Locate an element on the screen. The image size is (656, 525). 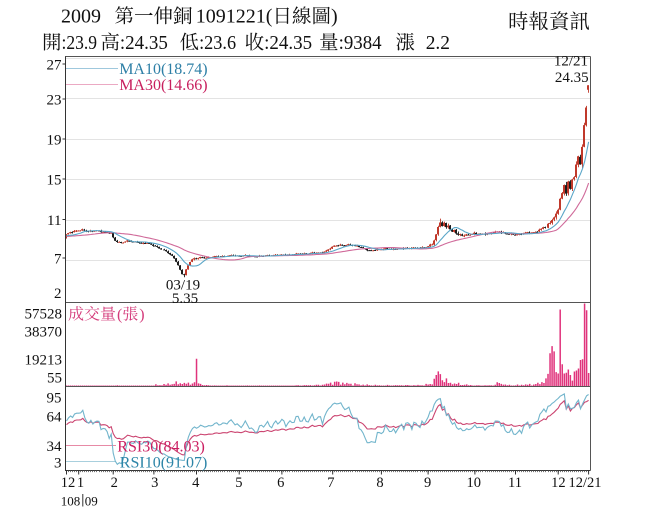
svg-text: 57528 is located at coordinates (44, 315).